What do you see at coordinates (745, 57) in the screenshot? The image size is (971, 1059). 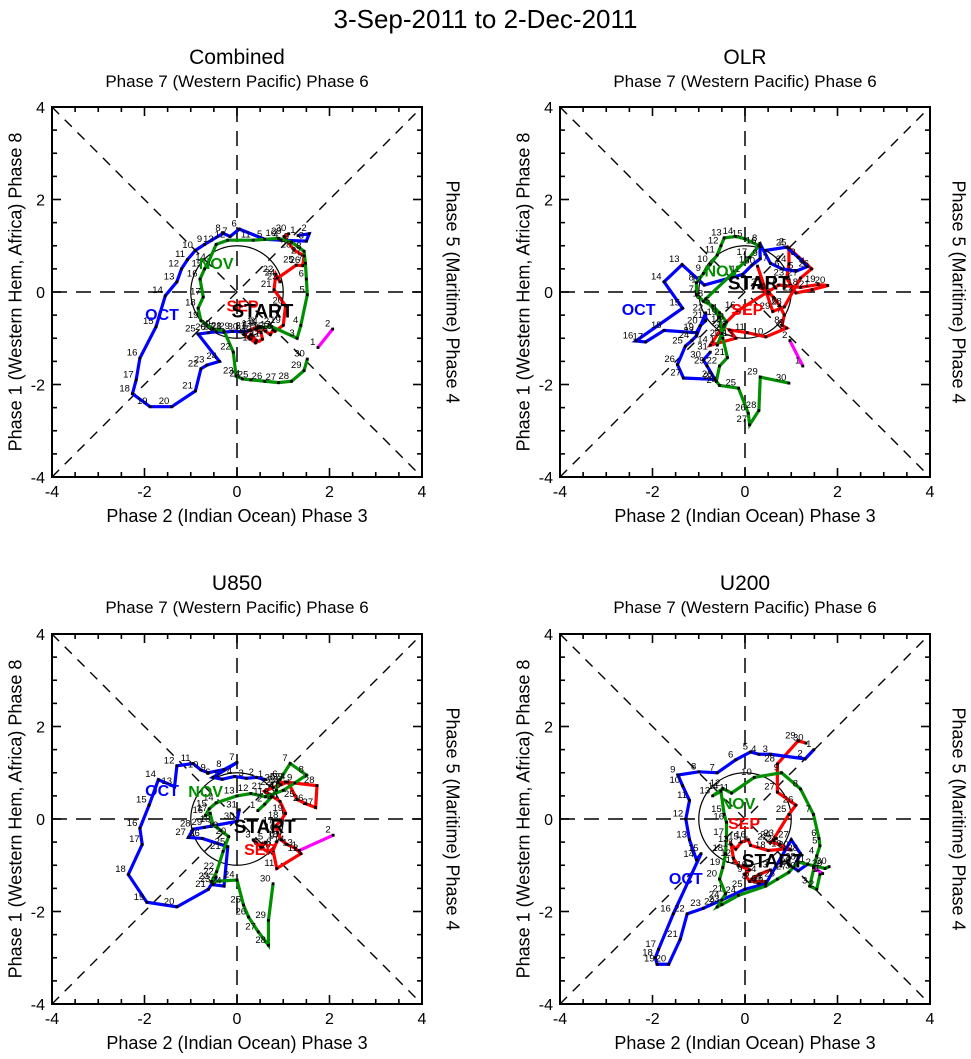 I see `panel-title-olr: OLR` at bounding box center [745, 57].